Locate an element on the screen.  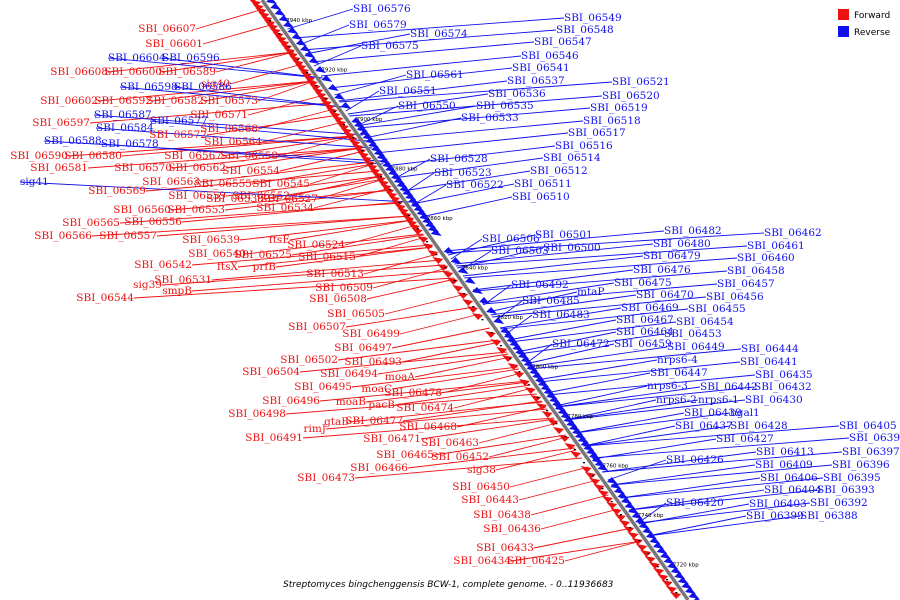
forward-gene-label: SBI_06607 is located at coordinates (167, 29).